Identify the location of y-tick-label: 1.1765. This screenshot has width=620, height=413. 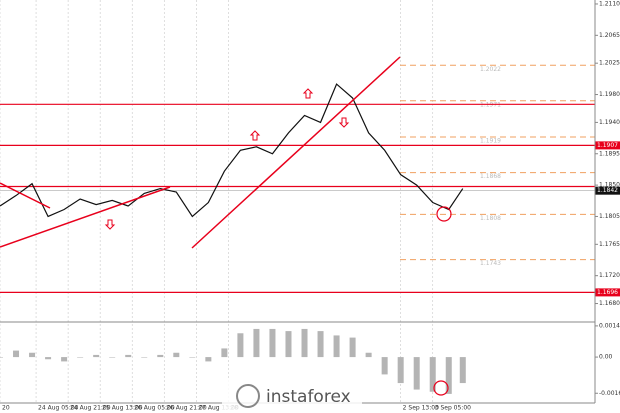
(609, 244).